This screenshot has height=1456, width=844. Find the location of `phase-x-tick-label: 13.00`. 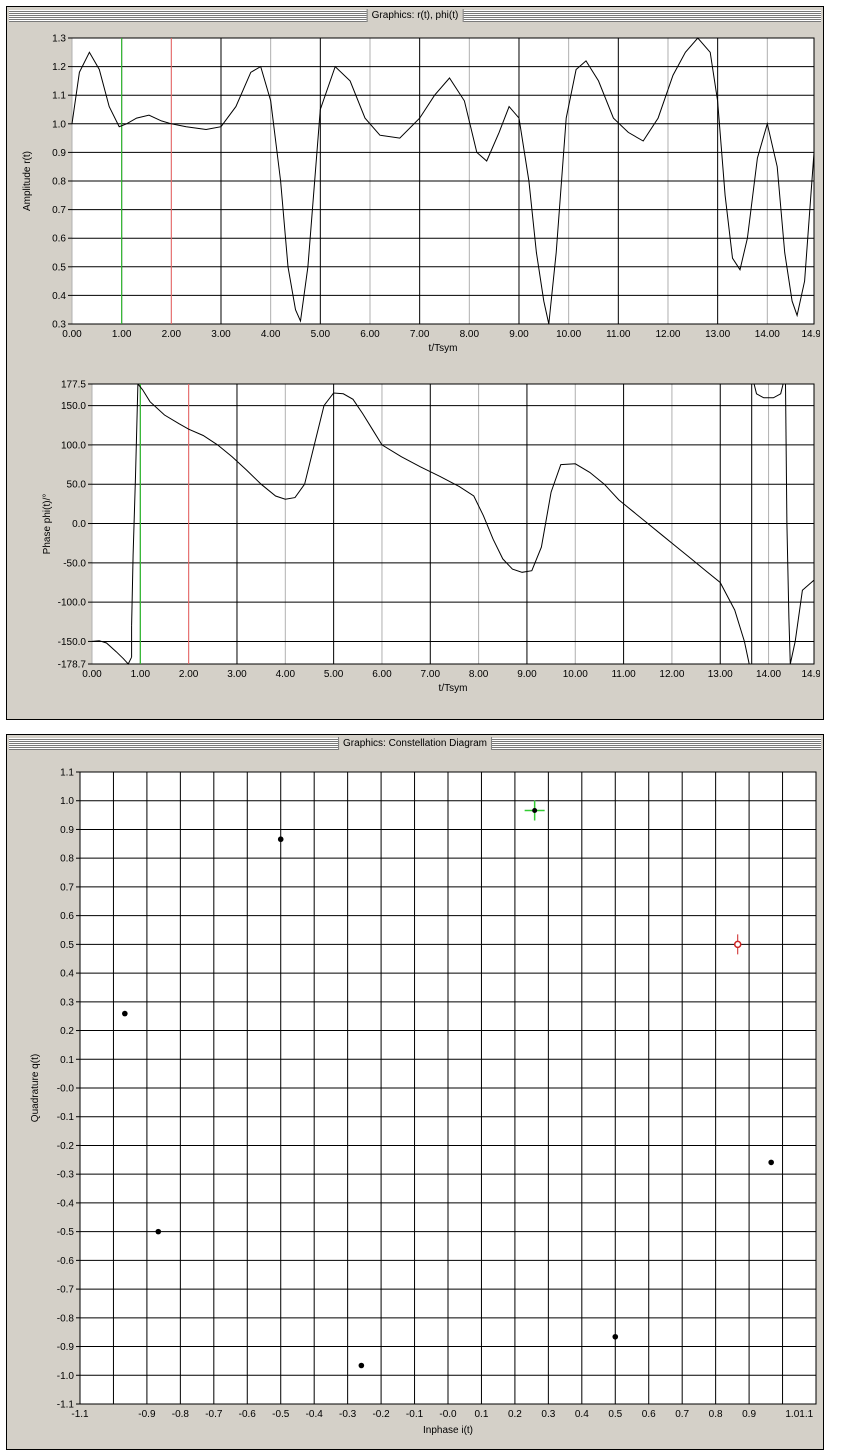

phase-x-tick-label: 13.00 is located at coordinates (720, 674).